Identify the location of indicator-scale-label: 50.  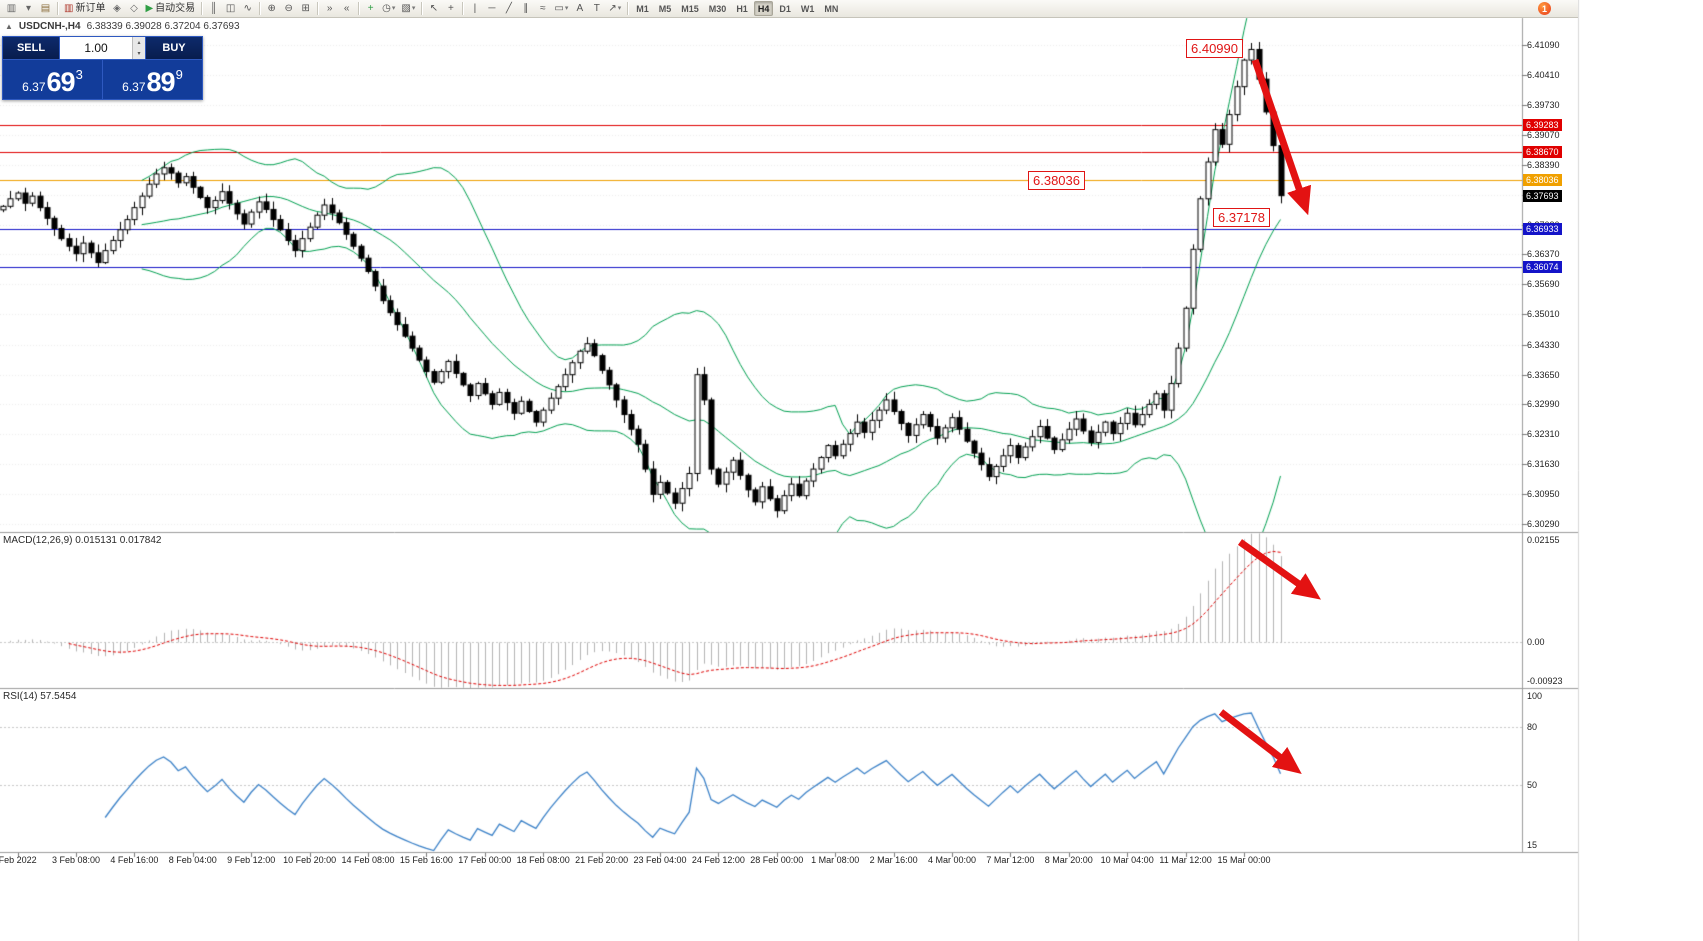
(1532, 784).